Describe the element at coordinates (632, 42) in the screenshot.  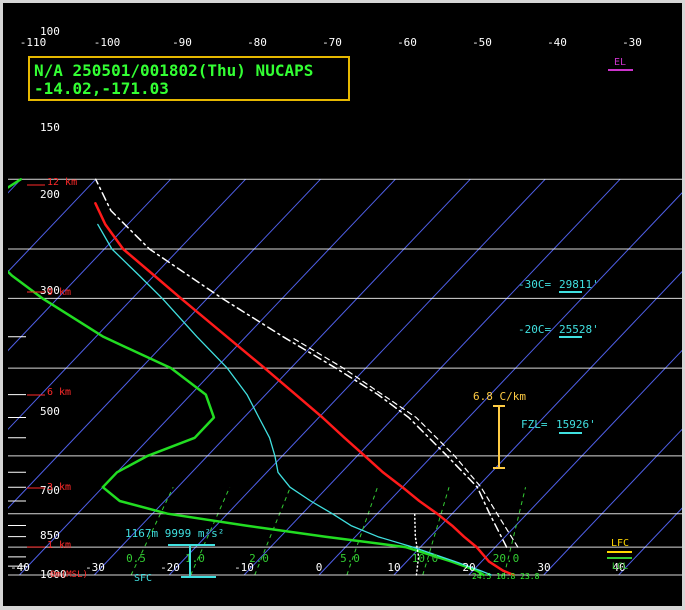
I see `top-tick-label: -30` at that location.